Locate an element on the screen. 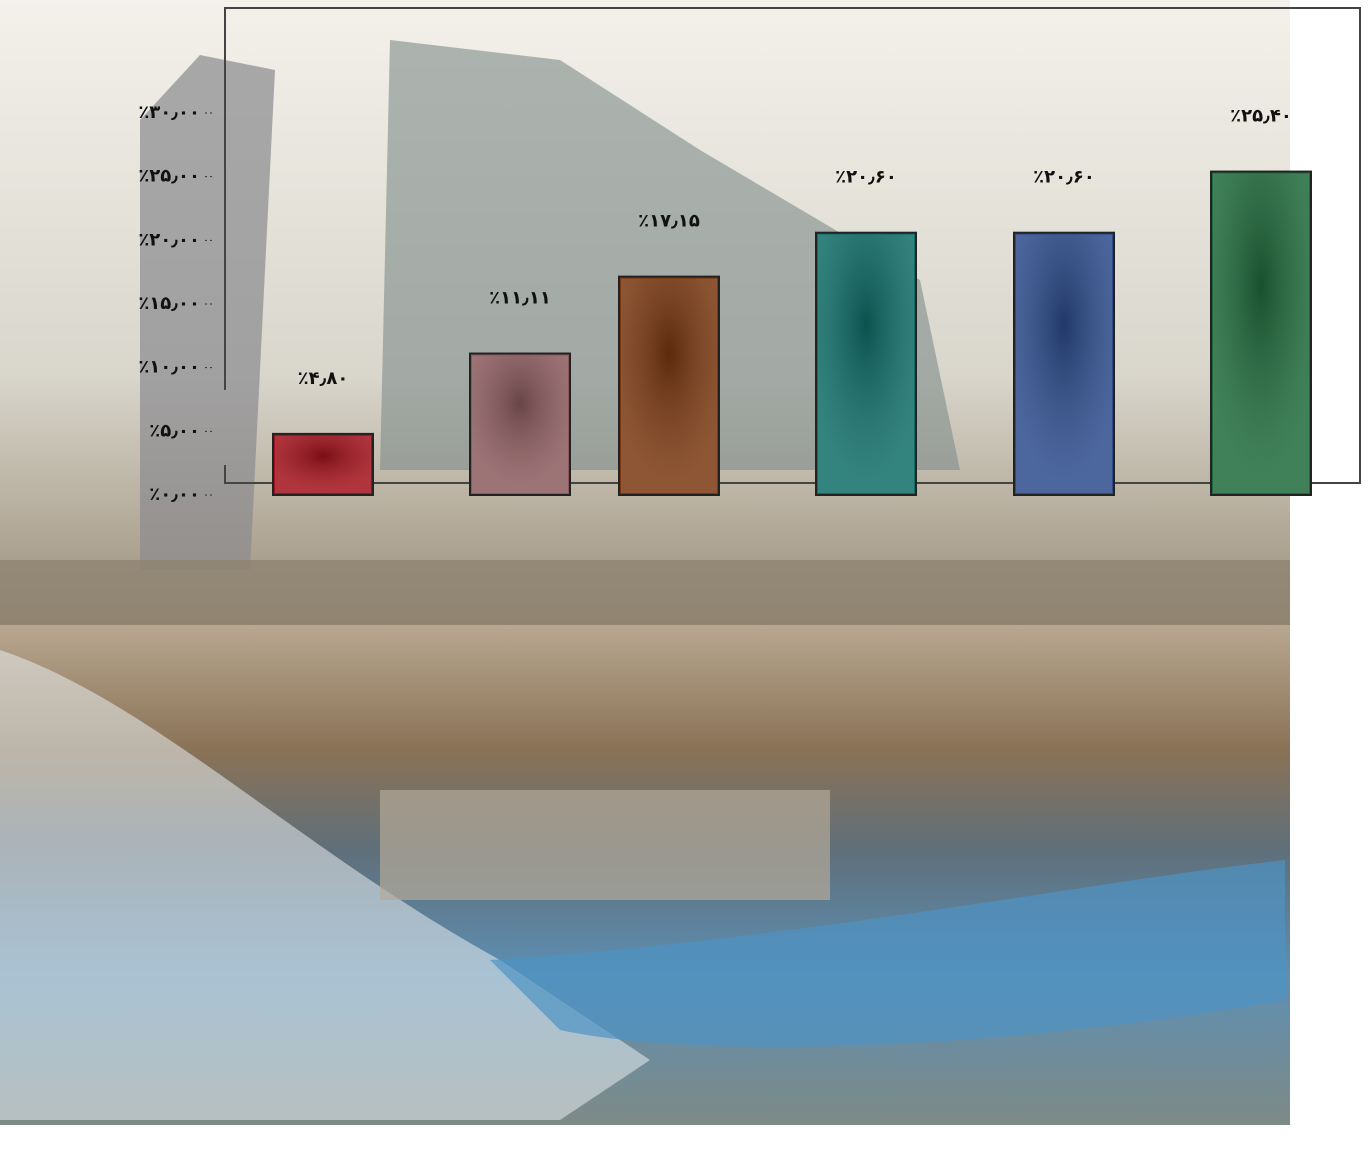 The width and height of the screenshot is (1370, 1171). dam-wall is located at coordinates (605, 845).